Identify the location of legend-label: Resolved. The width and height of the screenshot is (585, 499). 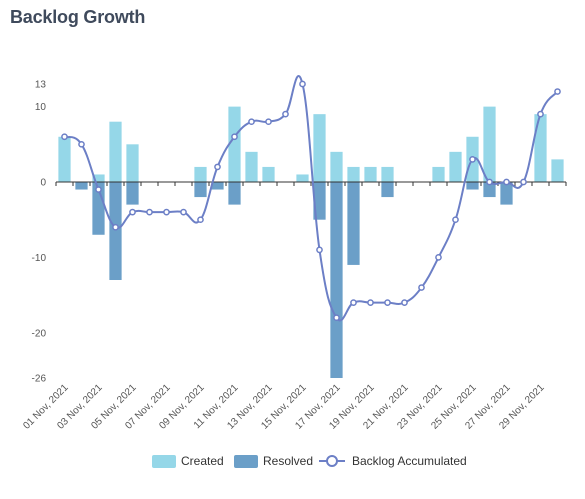
(288, 461).